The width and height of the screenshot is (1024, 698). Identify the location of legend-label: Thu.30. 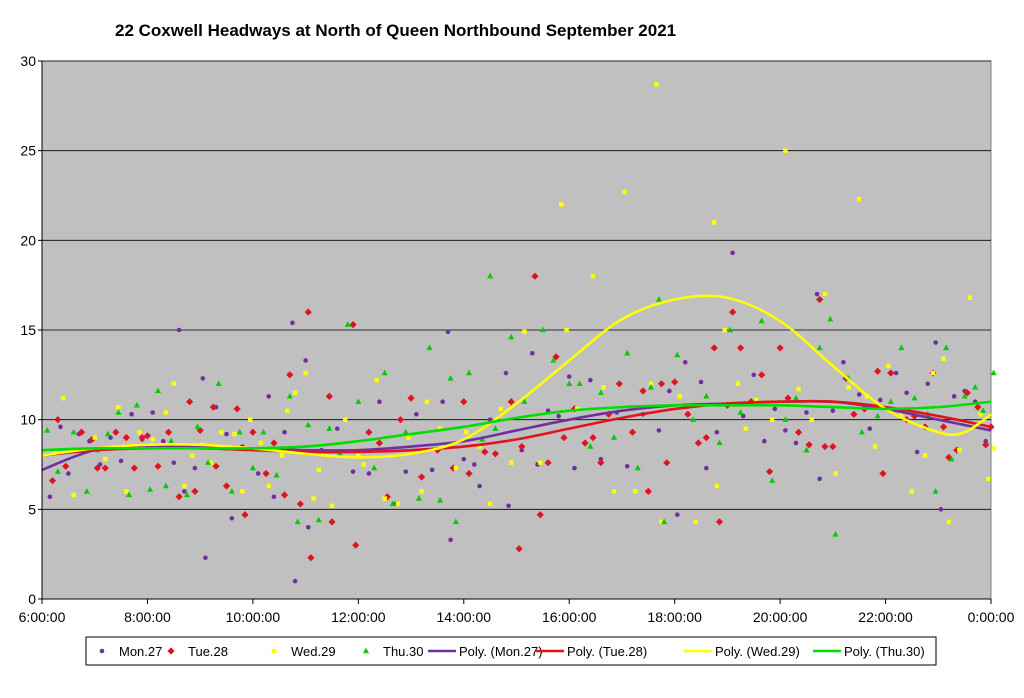
(403, 651).